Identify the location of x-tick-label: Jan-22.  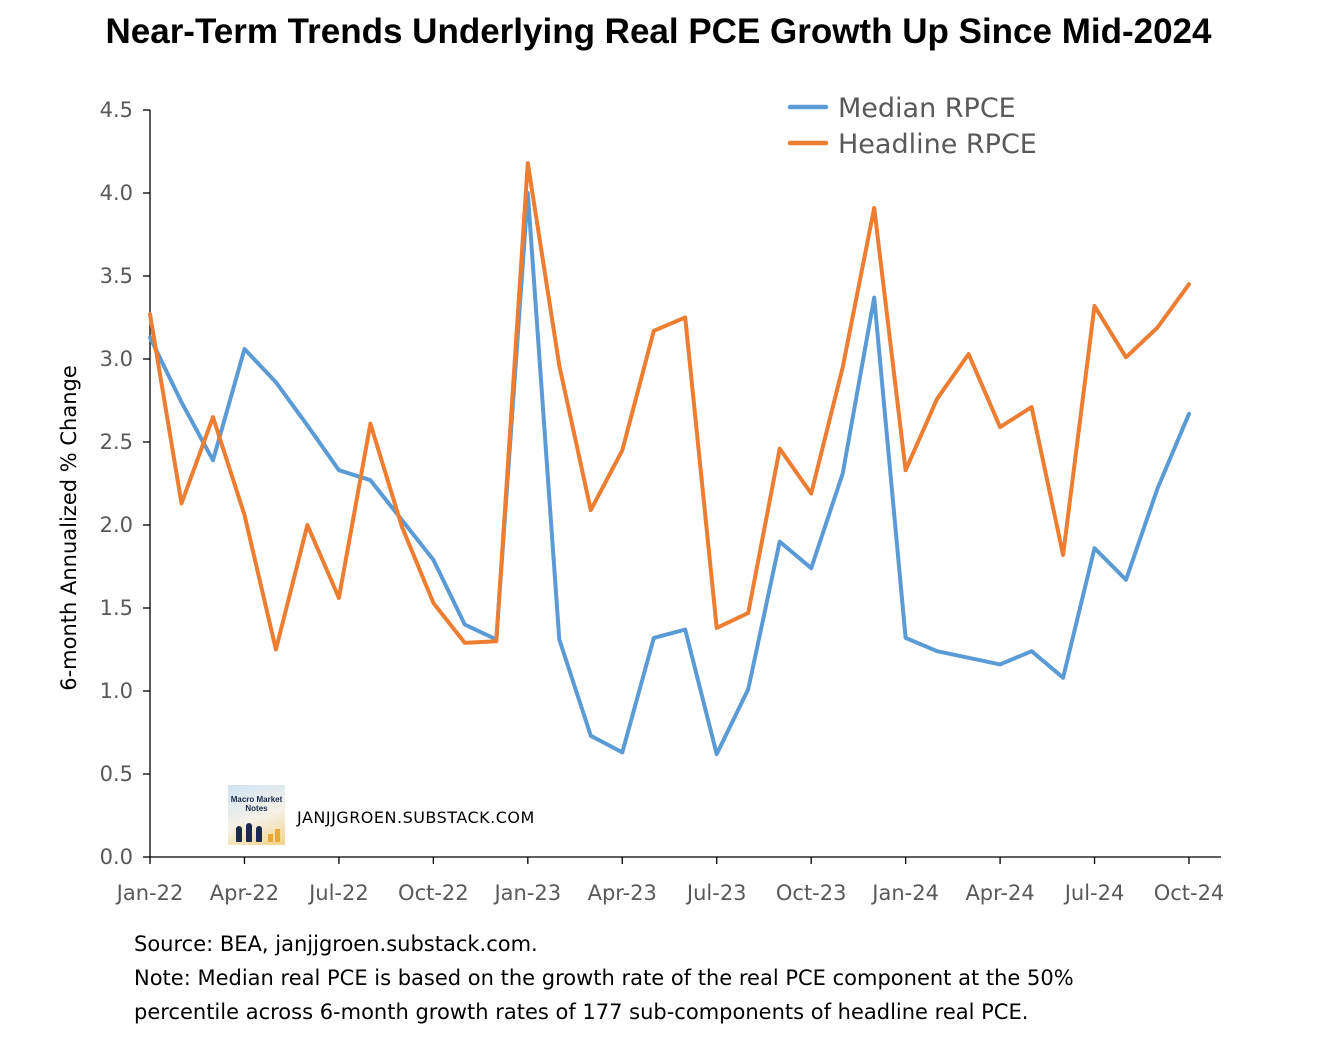
(149, 893).